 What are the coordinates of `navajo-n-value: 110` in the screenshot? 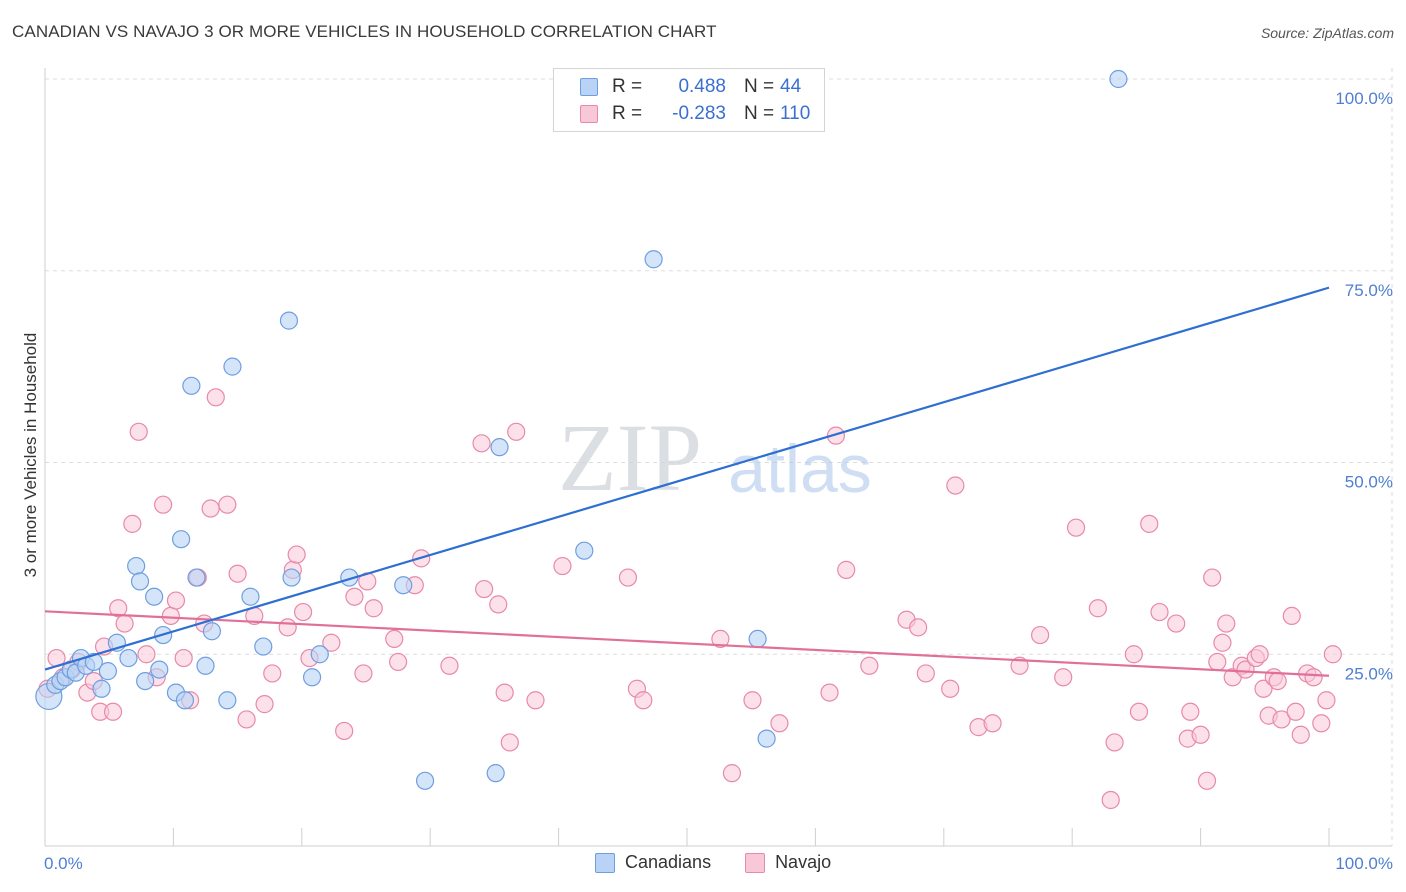 It's located at (795, 113).